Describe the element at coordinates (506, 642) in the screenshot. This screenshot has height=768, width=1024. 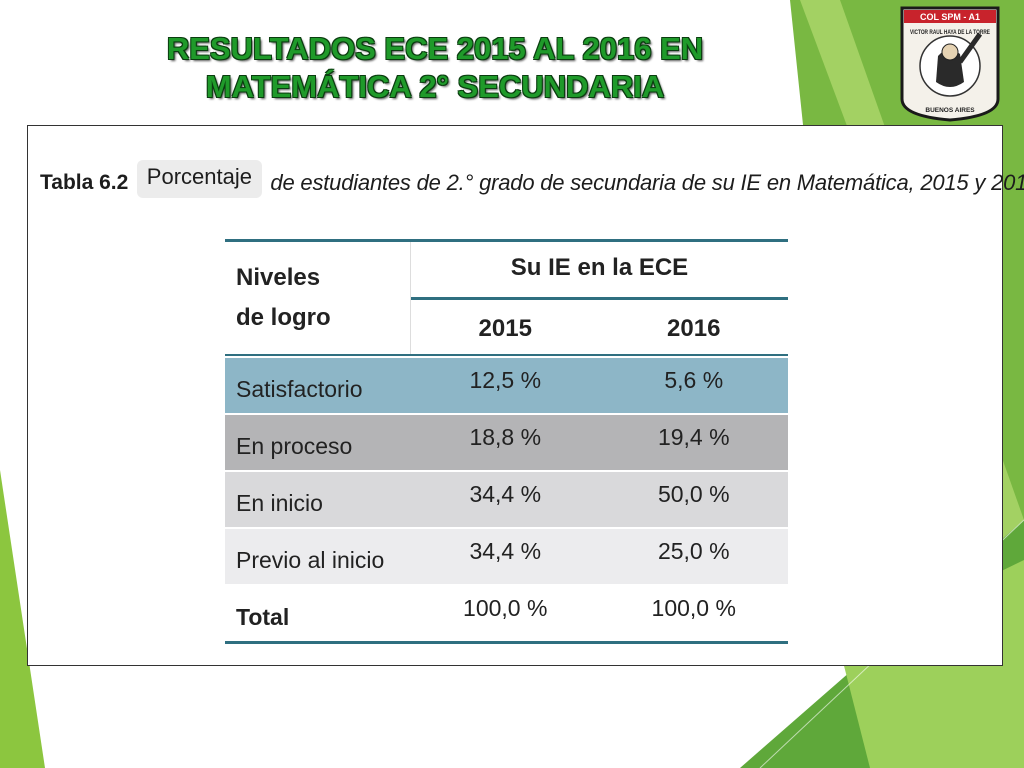
I see `table-bottom-rule` at that location.